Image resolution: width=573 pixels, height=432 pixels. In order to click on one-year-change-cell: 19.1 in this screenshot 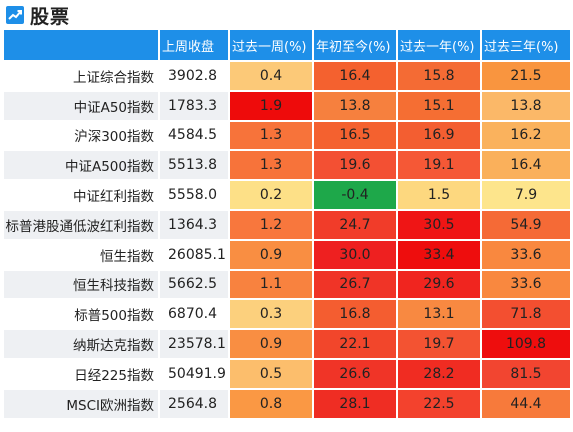, I will do `click(440, 164)`.